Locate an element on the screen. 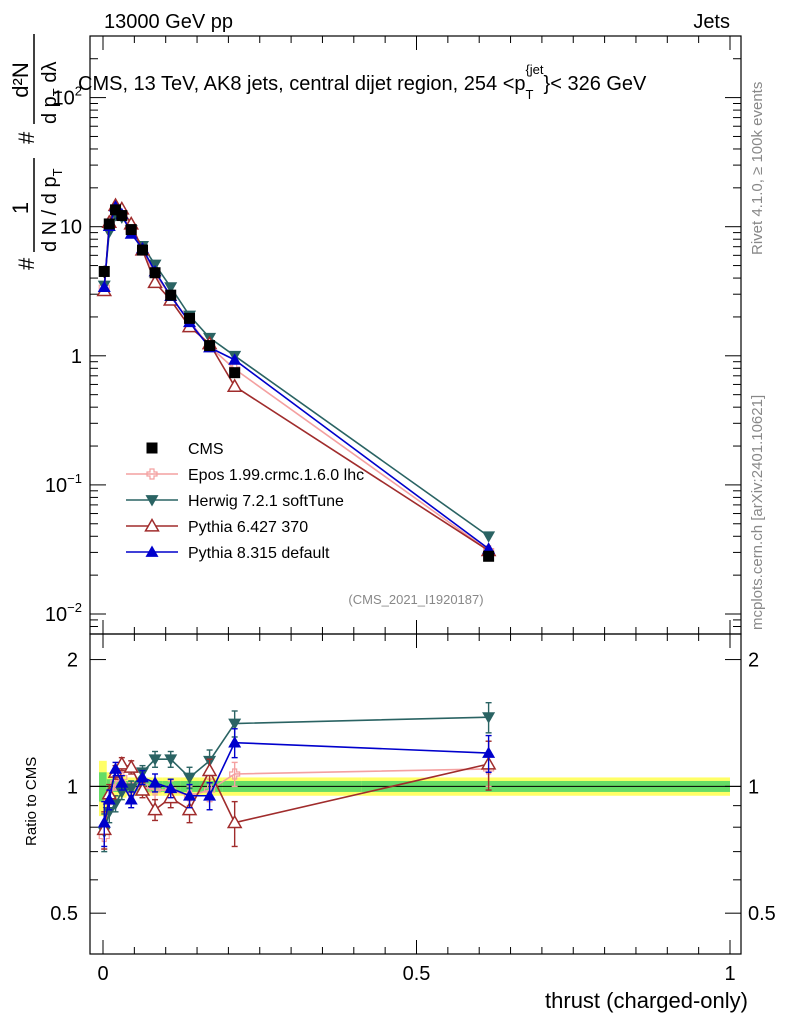 The width and height of the screenshot is (786, 1024). ylabel-prefix-1: # is located at coordinates (26, 263).